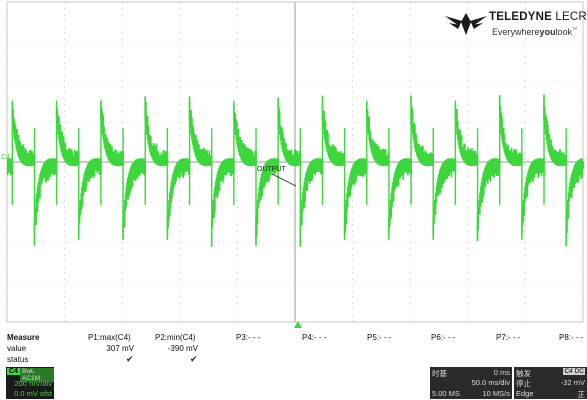 This screenshot has width=587, height=400. What do you see at coordinates (18, 359) in the screenshot?
I see `measure-row-label-status: status` at bounding box center [18, 359].